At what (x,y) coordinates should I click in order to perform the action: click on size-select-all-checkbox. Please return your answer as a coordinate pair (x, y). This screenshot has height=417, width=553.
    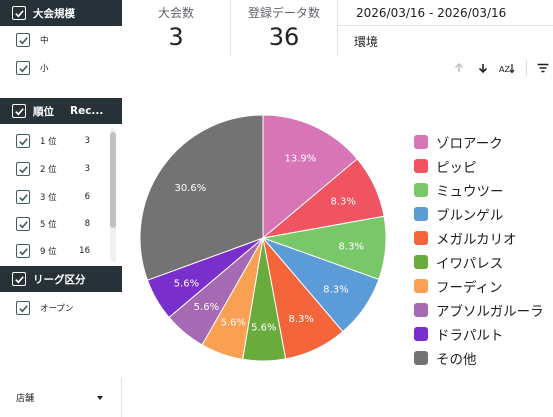
    Looking at the image, I should click on (19, 13).